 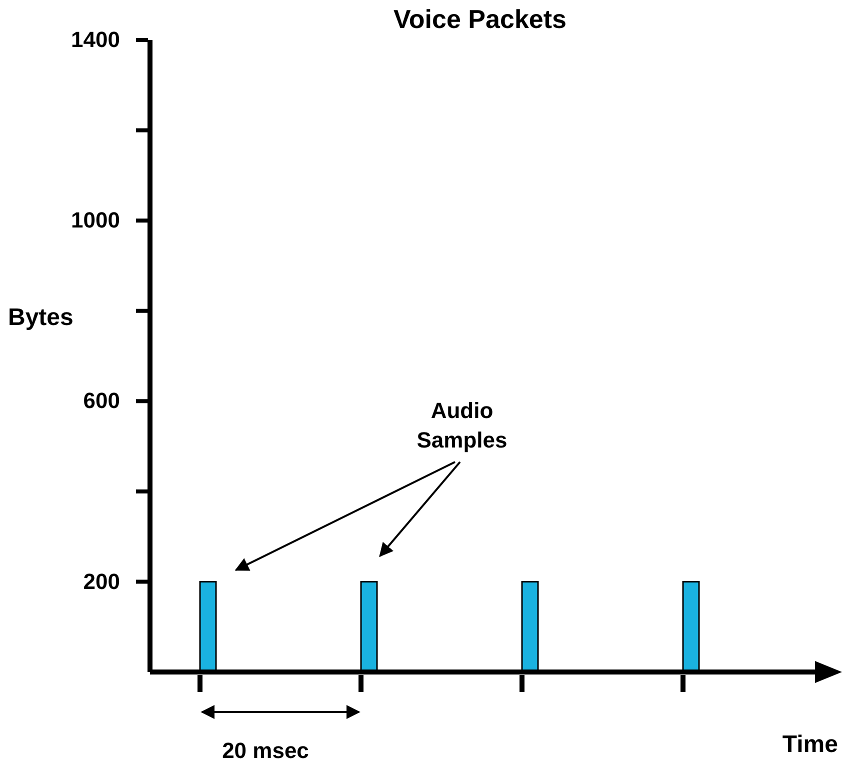 What do you see at coordinates (41, 317) in the screenshot?
I see `y-axis-title: Bytes` at bounding box center [41, 317].